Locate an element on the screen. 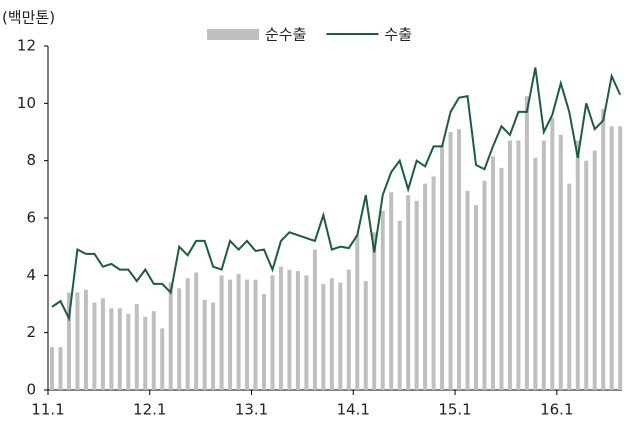 This screenshot has width=631, height=436. legend-label: 순수출 is located at coordinates (285, 35).